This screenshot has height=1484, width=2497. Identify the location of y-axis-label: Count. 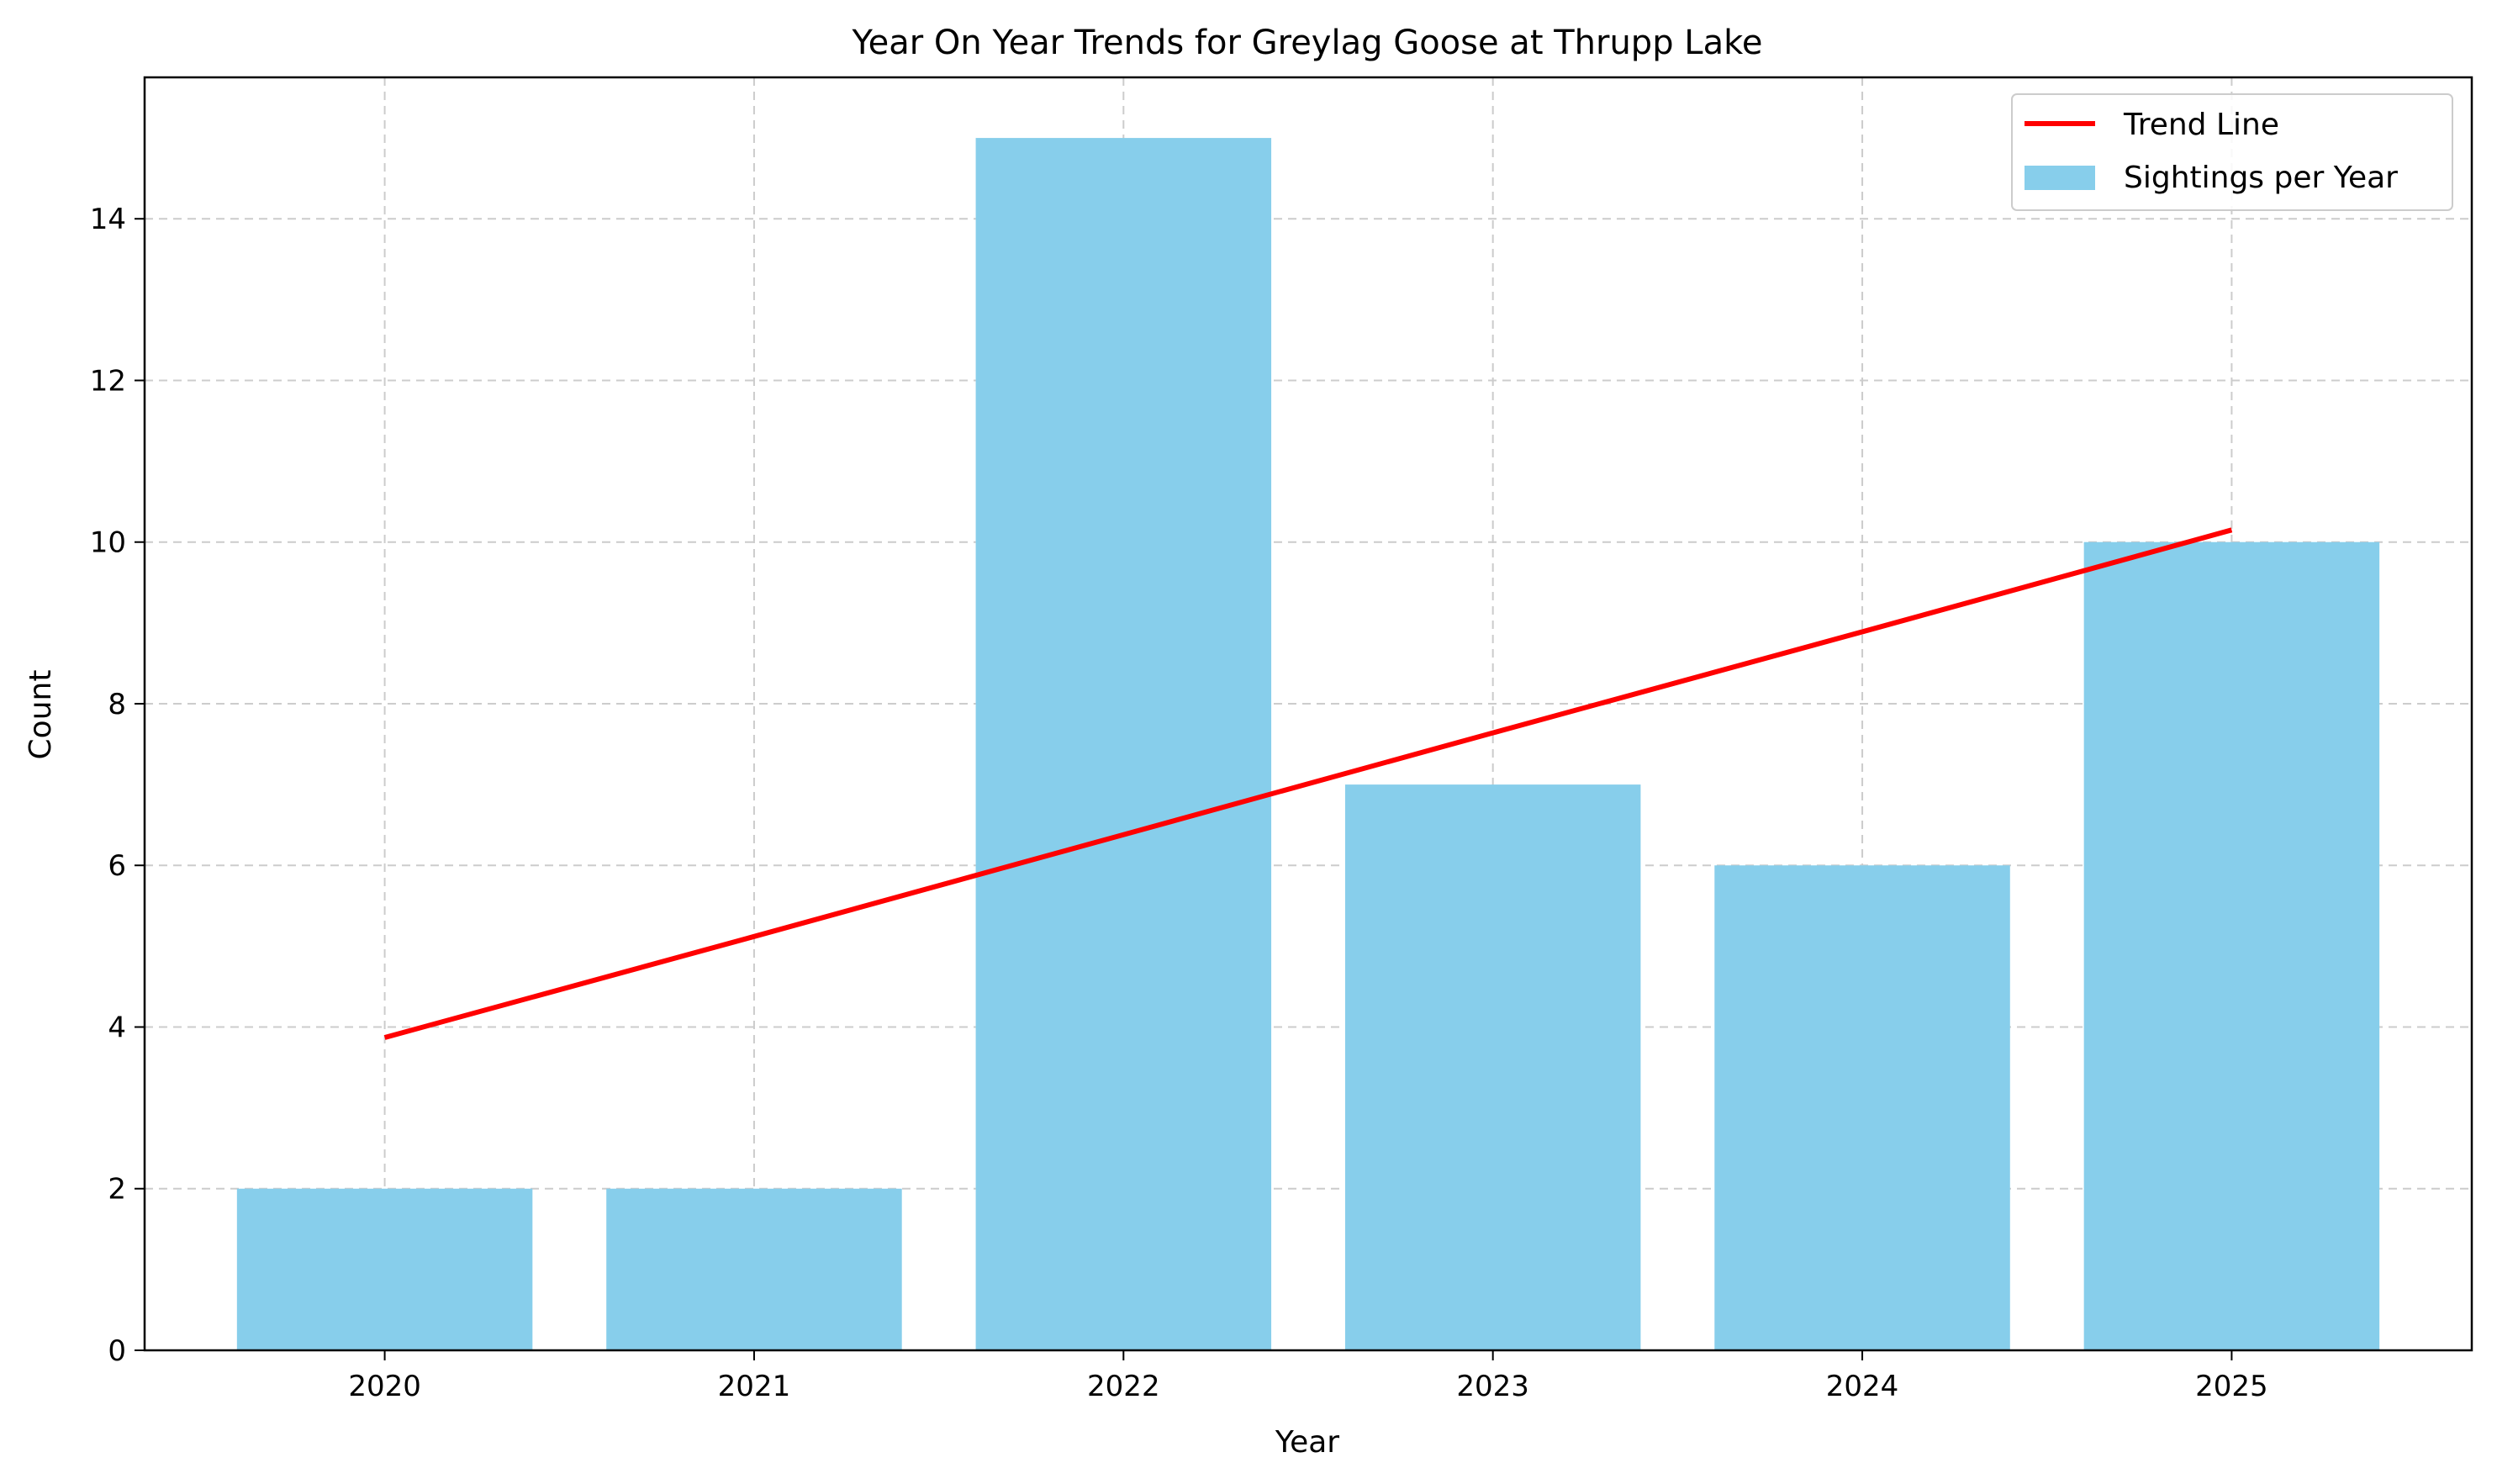
(41, 715).